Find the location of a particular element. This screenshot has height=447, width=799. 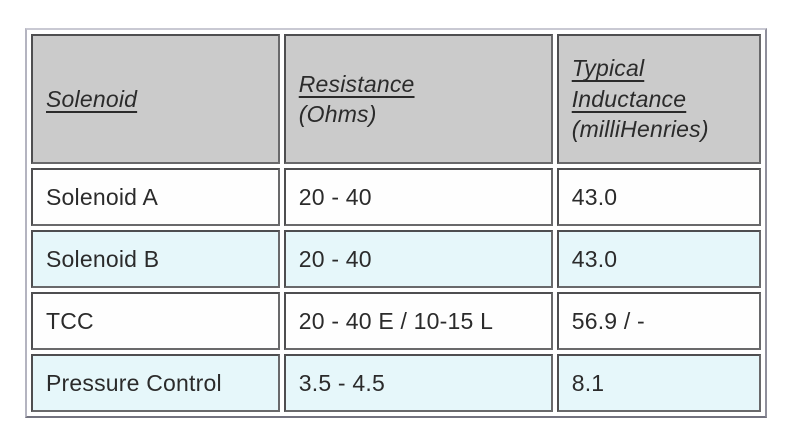

header-label-solenoid: Solenoid is located at coordinates (92, 98).